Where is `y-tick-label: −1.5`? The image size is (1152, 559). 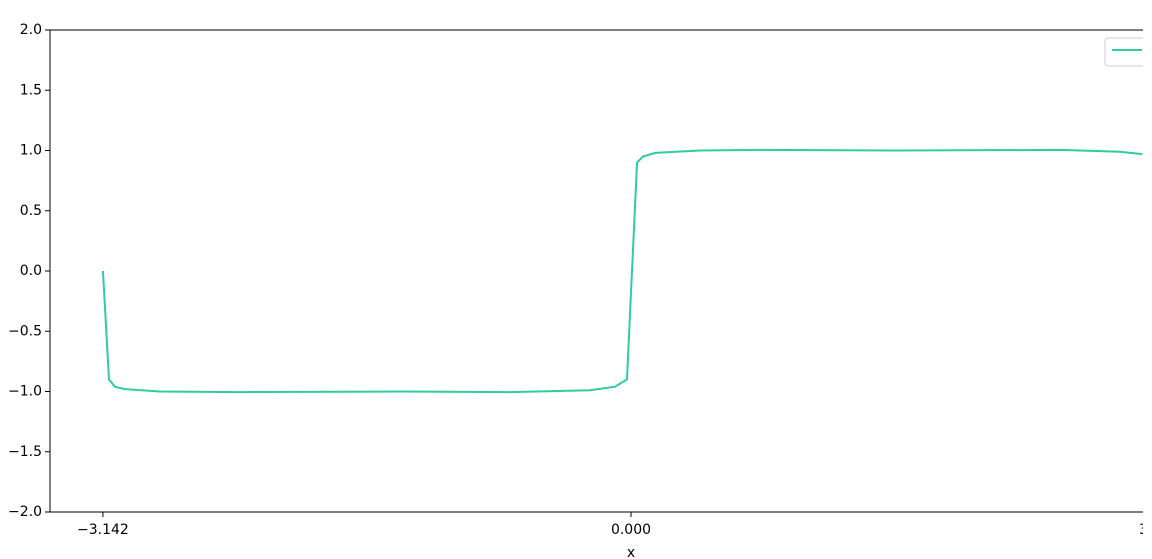
y-tick-label: −1.5 is located at coordinates (25, 452).